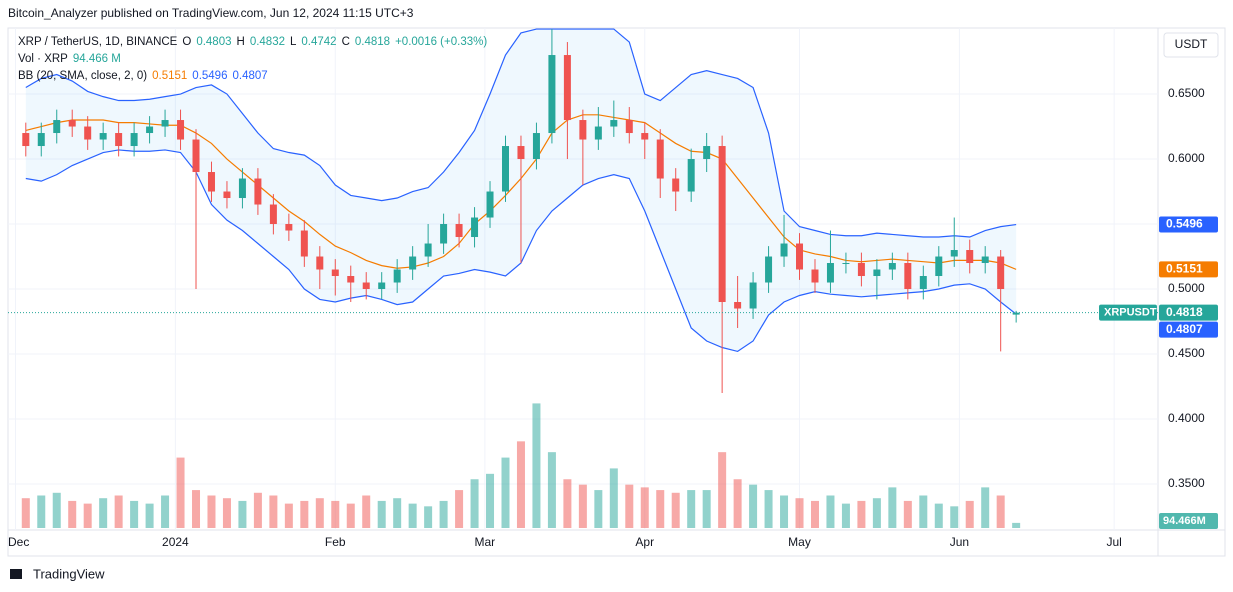 This screenshot has height=592, width=1233. Describe the element at coordinates (249, 76) in the screenshot. I see `bb-lower-legend: 0.4807` at that location.